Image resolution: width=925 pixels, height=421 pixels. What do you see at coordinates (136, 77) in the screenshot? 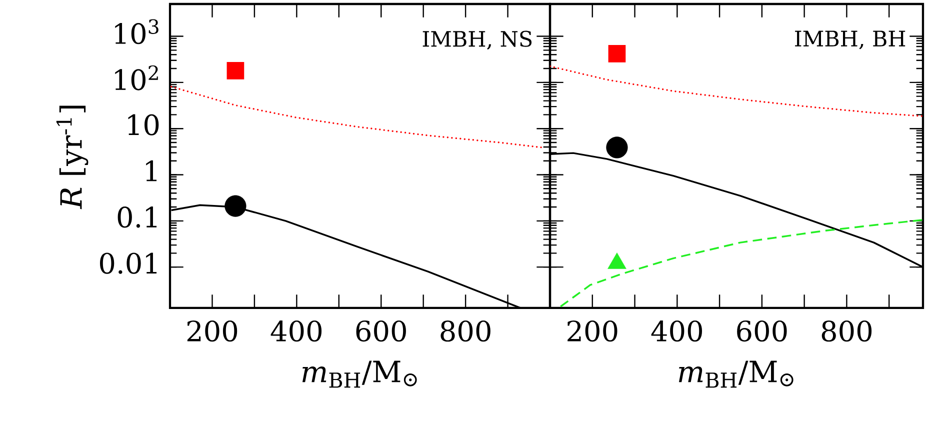
I see `y-tick-label: 10$^{2}$` at bounding box center [136, 77].